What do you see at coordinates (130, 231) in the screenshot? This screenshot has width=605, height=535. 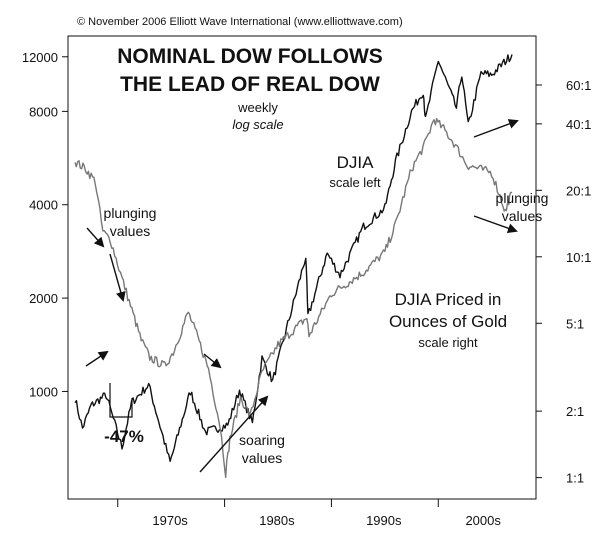 I see `annotation-plunging-left-2: values` at bounding box center [130, 231].